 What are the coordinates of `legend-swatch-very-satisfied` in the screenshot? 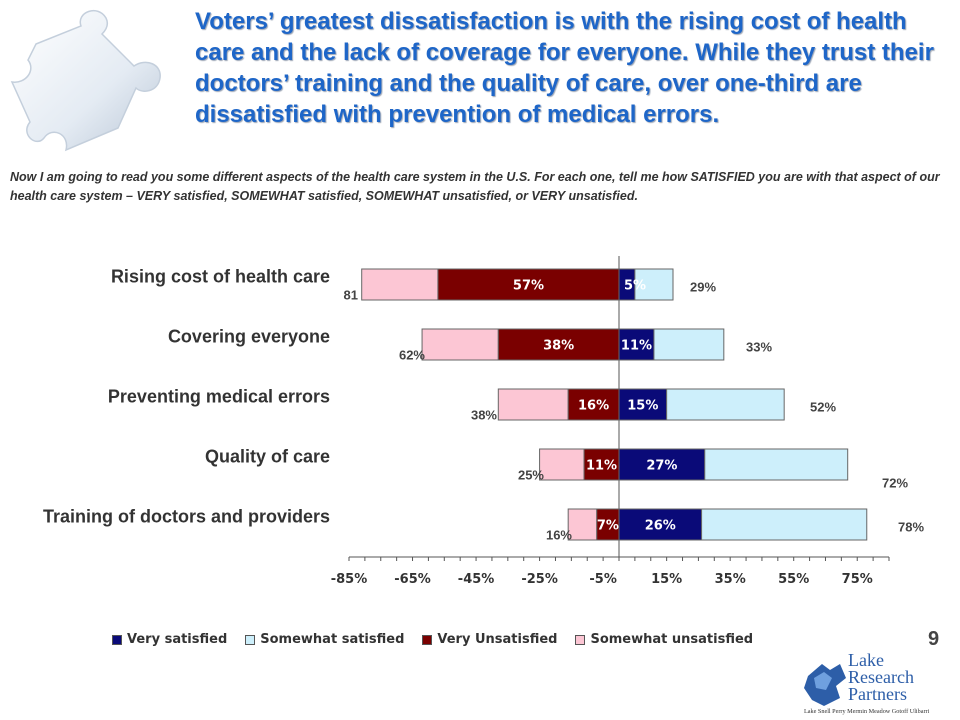 It's located at (117, 639).